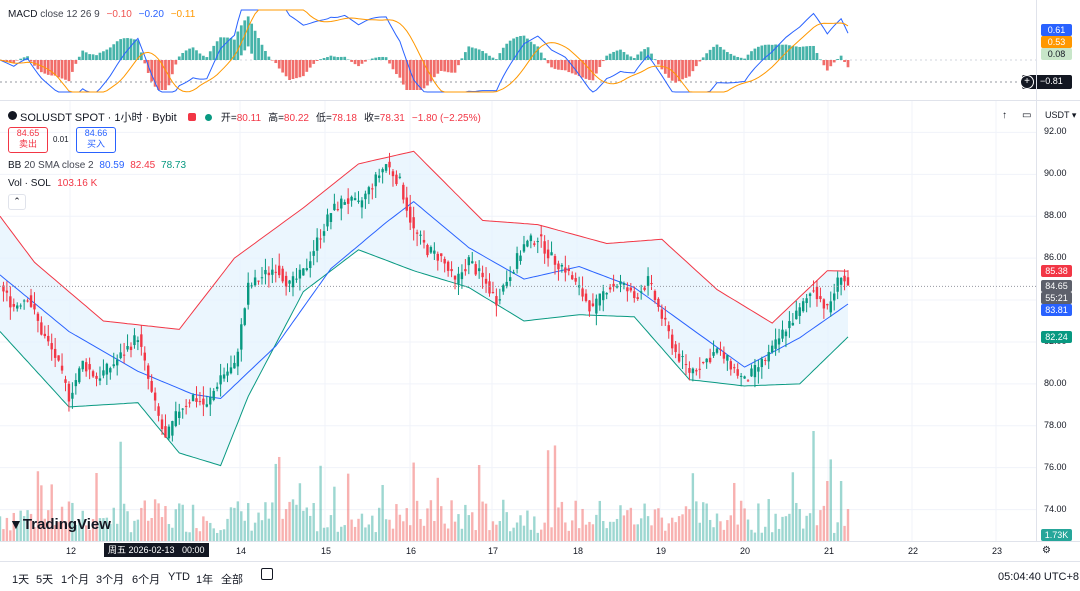 The width and height of the screenshot is (1080, 591). Describe the element at coordinates (1056, 310) in the screenshot. I see `price-axis-tag: 83.81` at that location.